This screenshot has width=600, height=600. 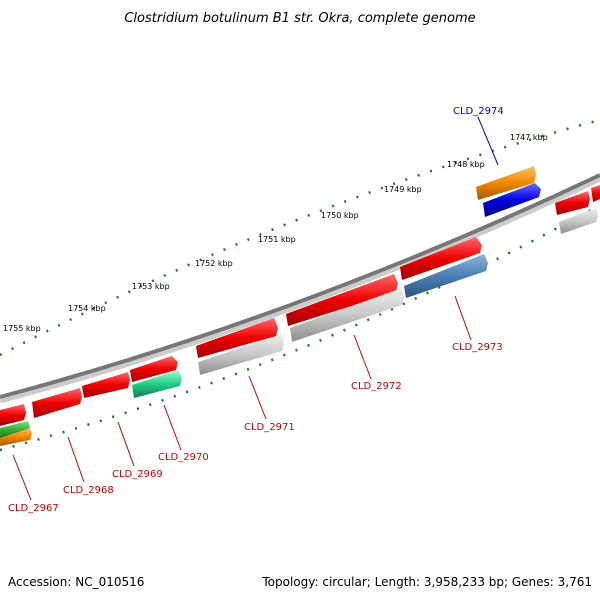 I want to click on tick-label-1747: 1747 kbp, so click(x=529, y=137).